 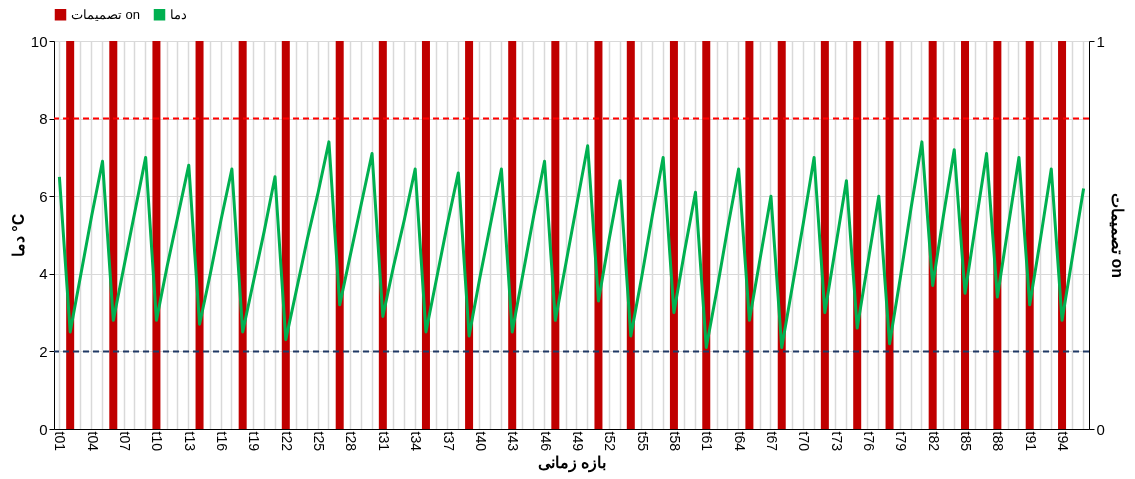 I want to click on x-tick-label: t25, so click(x=319, y=441).